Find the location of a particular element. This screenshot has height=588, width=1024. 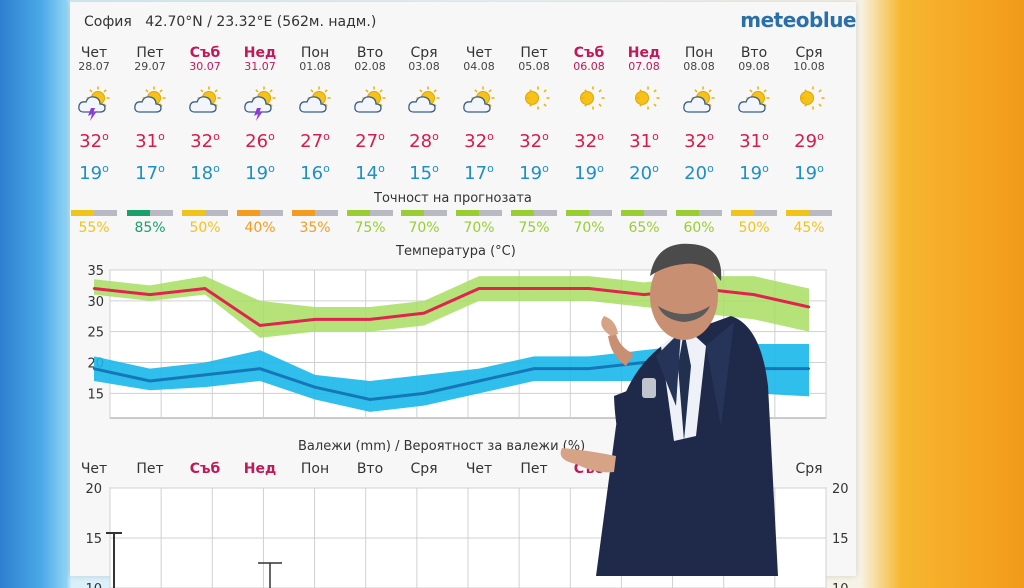

day-date: 29.07 is located at coordinates (150, 66).